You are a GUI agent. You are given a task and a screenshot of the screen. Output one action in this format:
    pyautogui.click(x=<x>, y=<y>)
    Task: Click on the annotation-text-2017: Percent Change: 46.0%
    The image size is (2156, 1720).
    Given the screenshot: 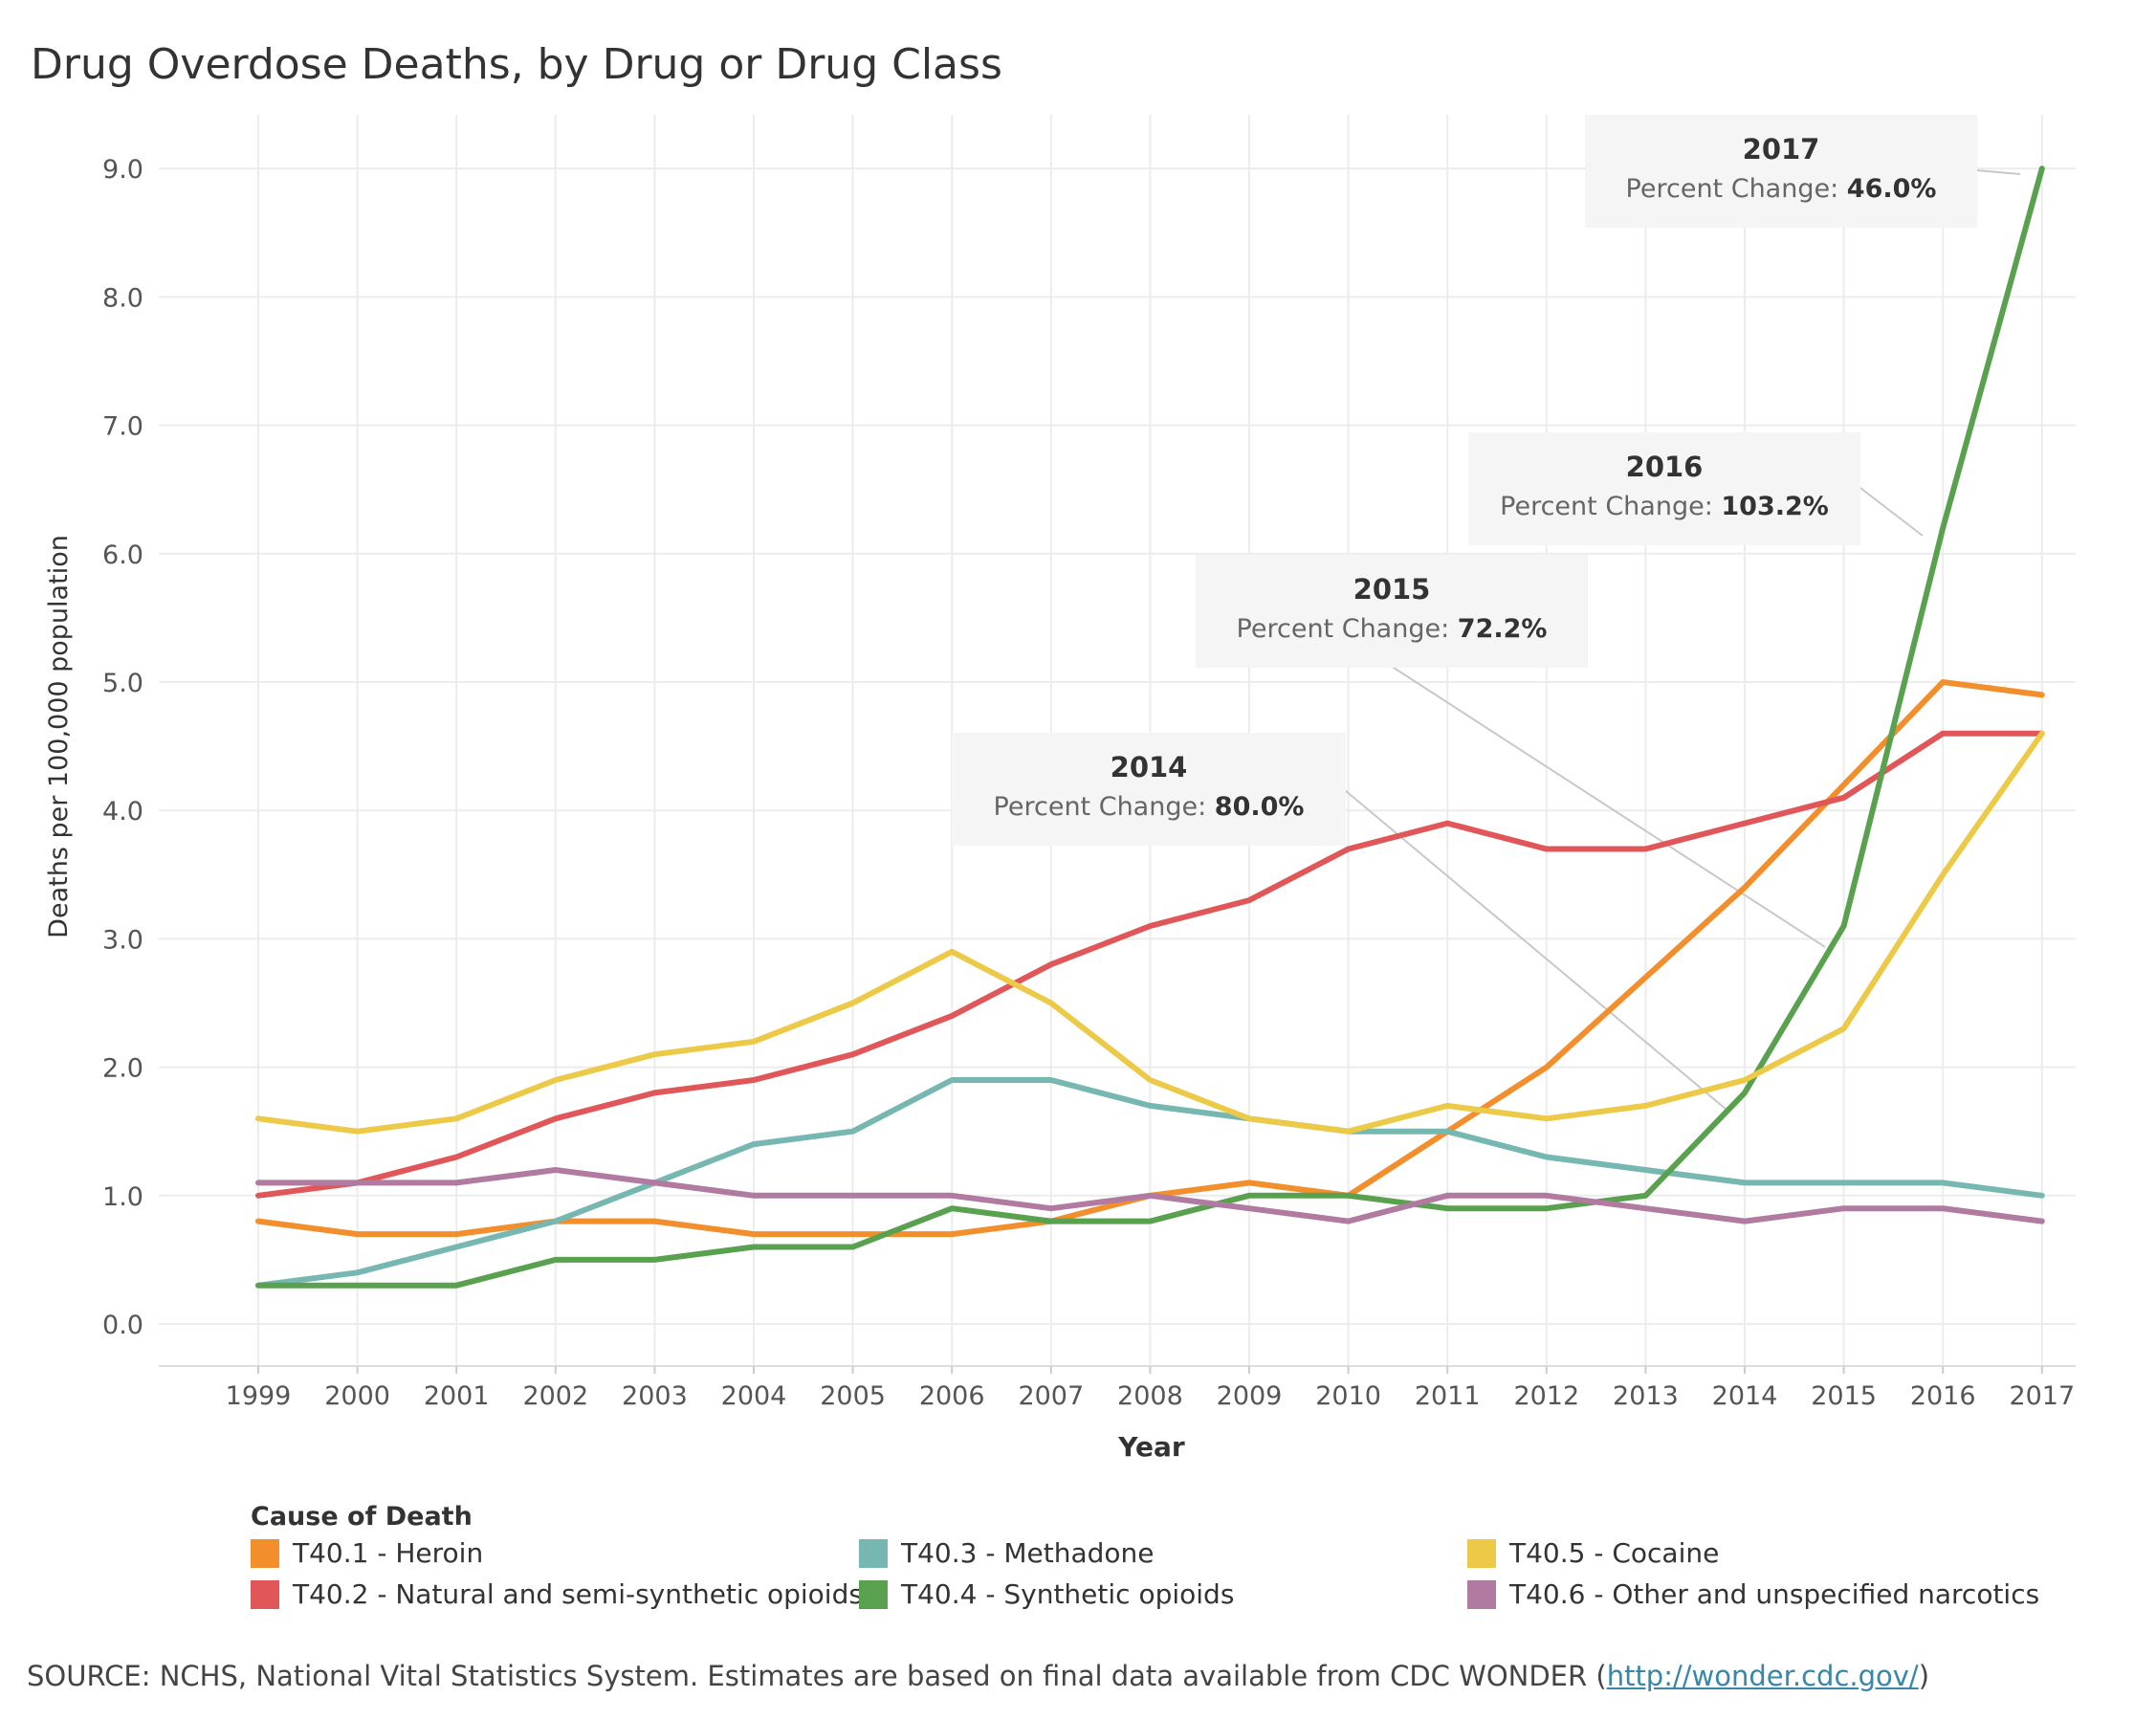 What is the action you would take?
    pyautogui.click(x=1781, y=189)
    